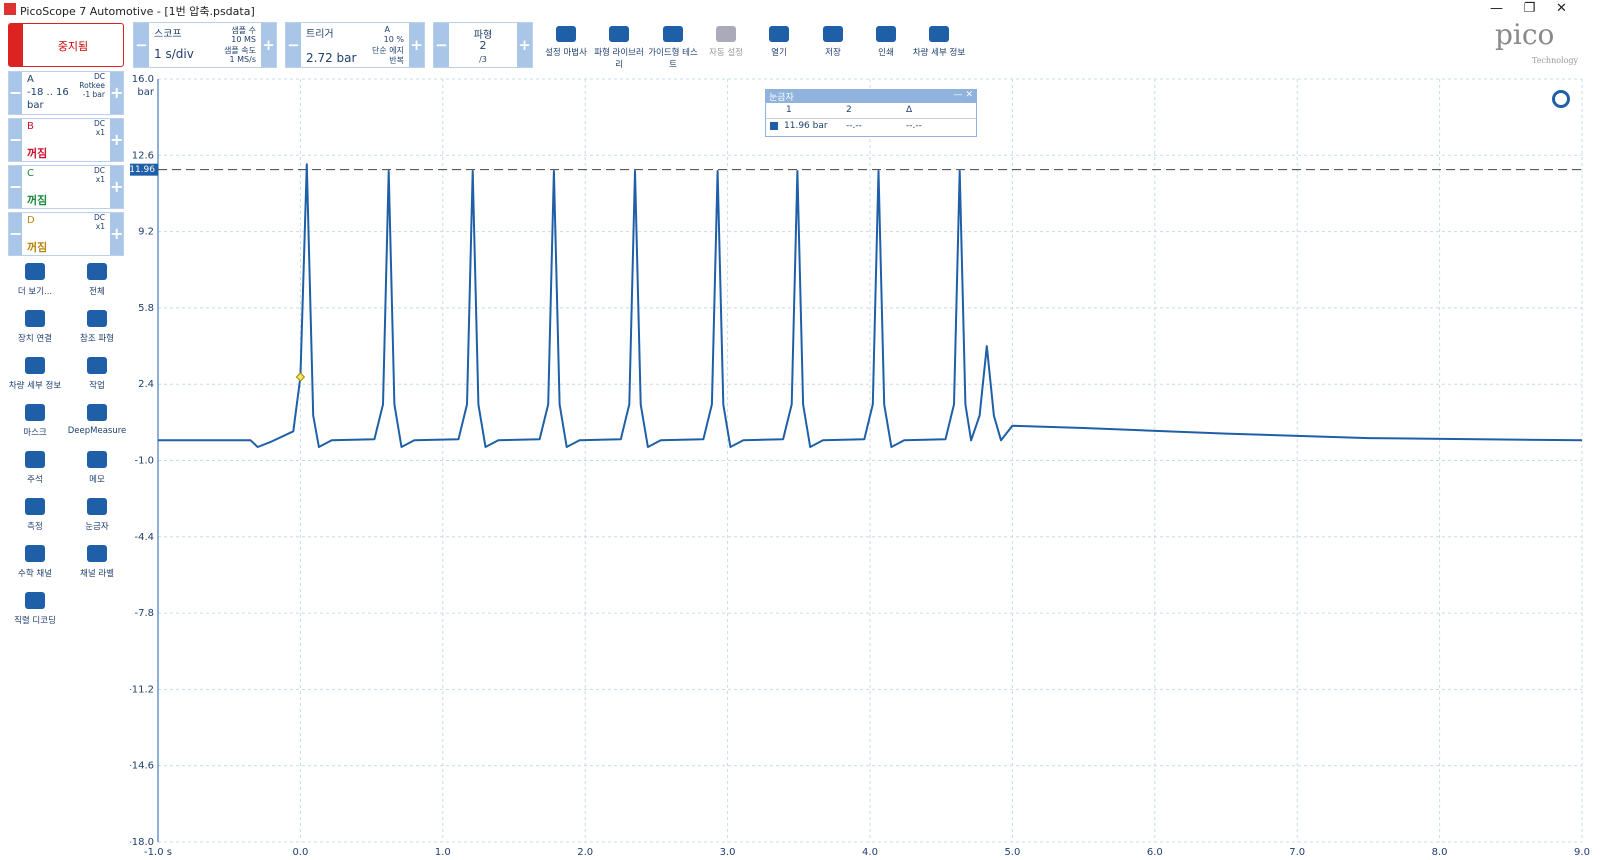 The height and width of the screenshot is (860, 1600). I want to click on toolbar-label: 가이드형 테스트, so click(673, 59).